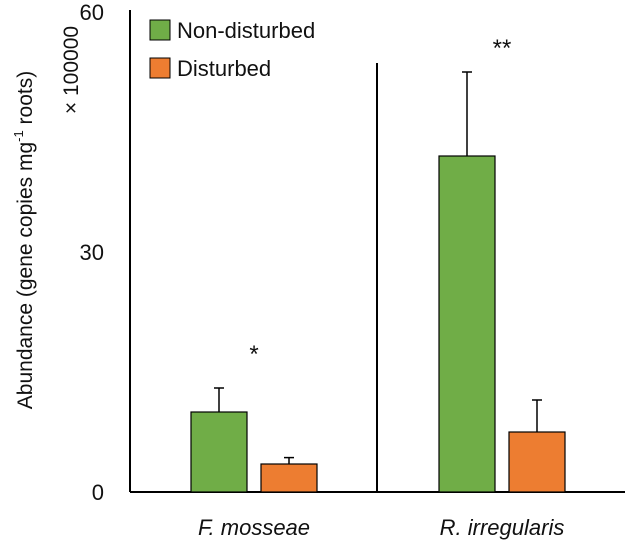 Image resolution: width=629 pixels, height=549 pixels. I want to click on y-ticks: 0 30 60, so click(92, 252).